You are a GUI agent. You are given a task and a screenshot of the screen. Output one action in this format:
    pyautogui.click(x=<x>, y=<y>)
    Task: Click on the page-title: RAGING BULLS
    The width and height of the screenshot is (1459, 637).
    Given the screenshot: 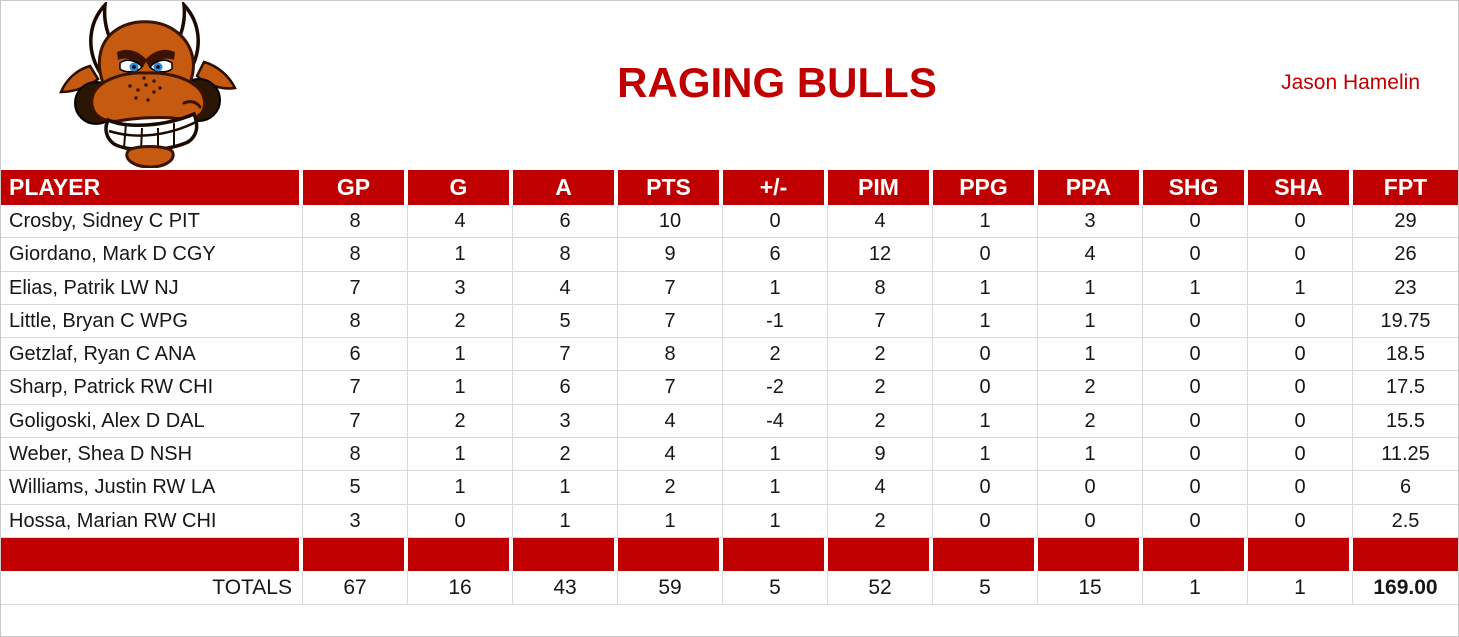 What is the action you would take?
    pyautogui.click(x=777, y=82)
    